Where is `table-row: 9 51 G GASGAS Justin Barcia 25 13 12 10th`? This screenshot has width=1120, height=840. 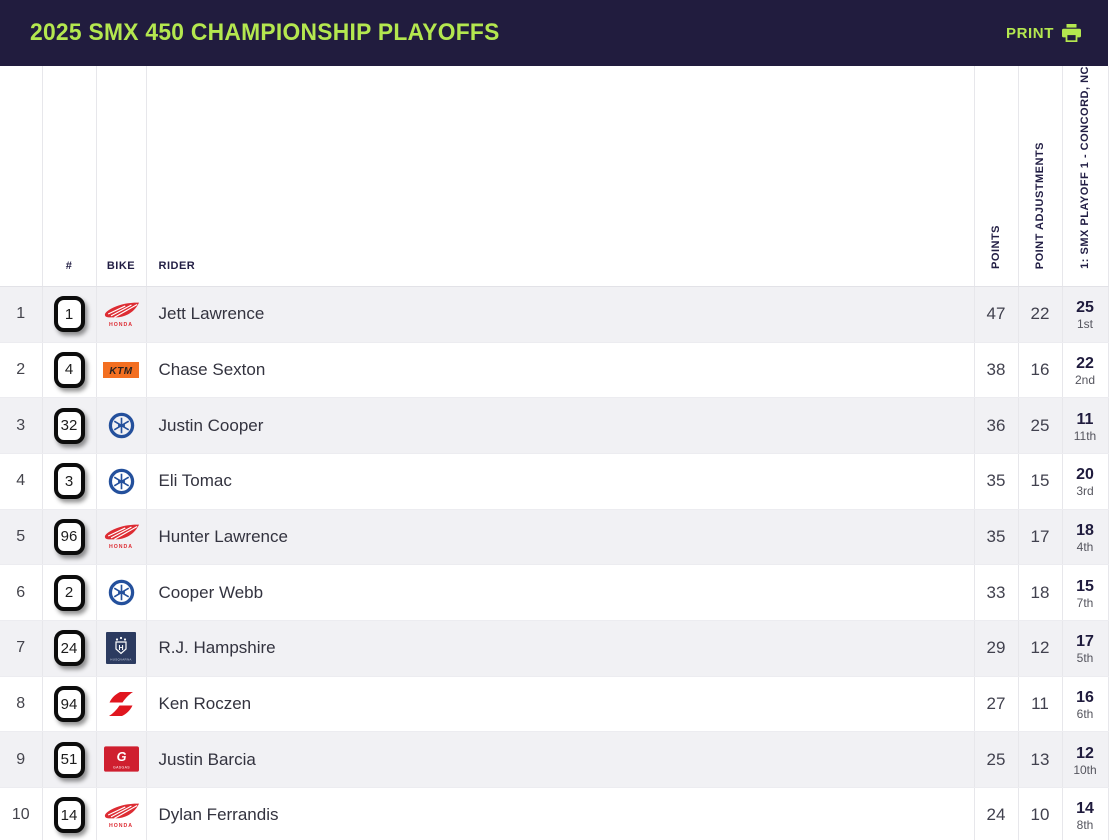
table-row: 9 51 G GASGAS Justin Barcia 25 13 12 10th is located at coordinates (554, 760).